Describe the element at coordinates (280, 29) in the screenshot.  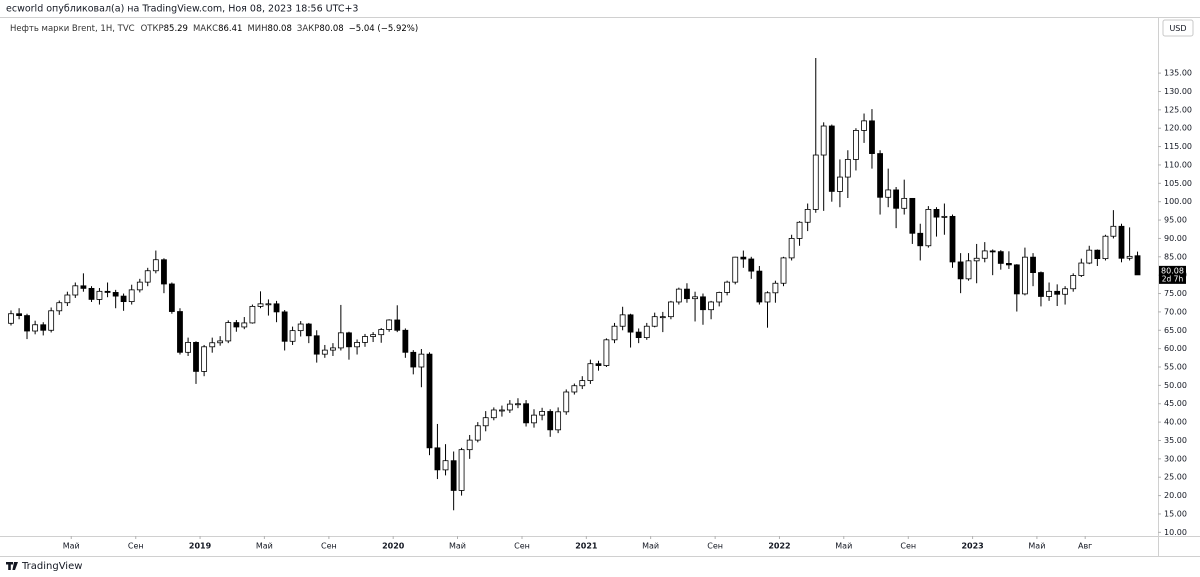
I see `low-value: 80.08` at that location.